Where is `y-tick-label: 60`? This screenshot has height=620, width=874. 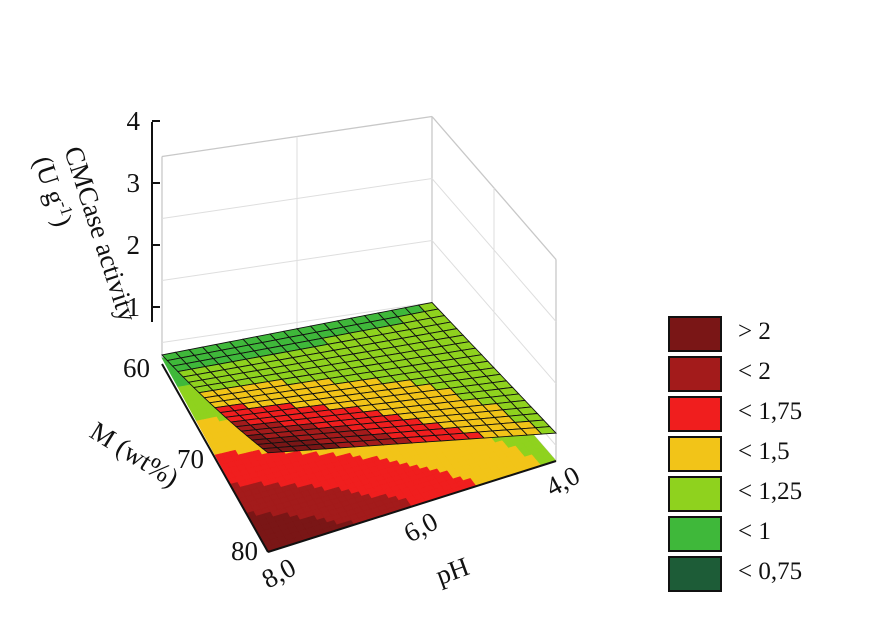
y-tick-label: 60 is located at coordinates (136, 368).